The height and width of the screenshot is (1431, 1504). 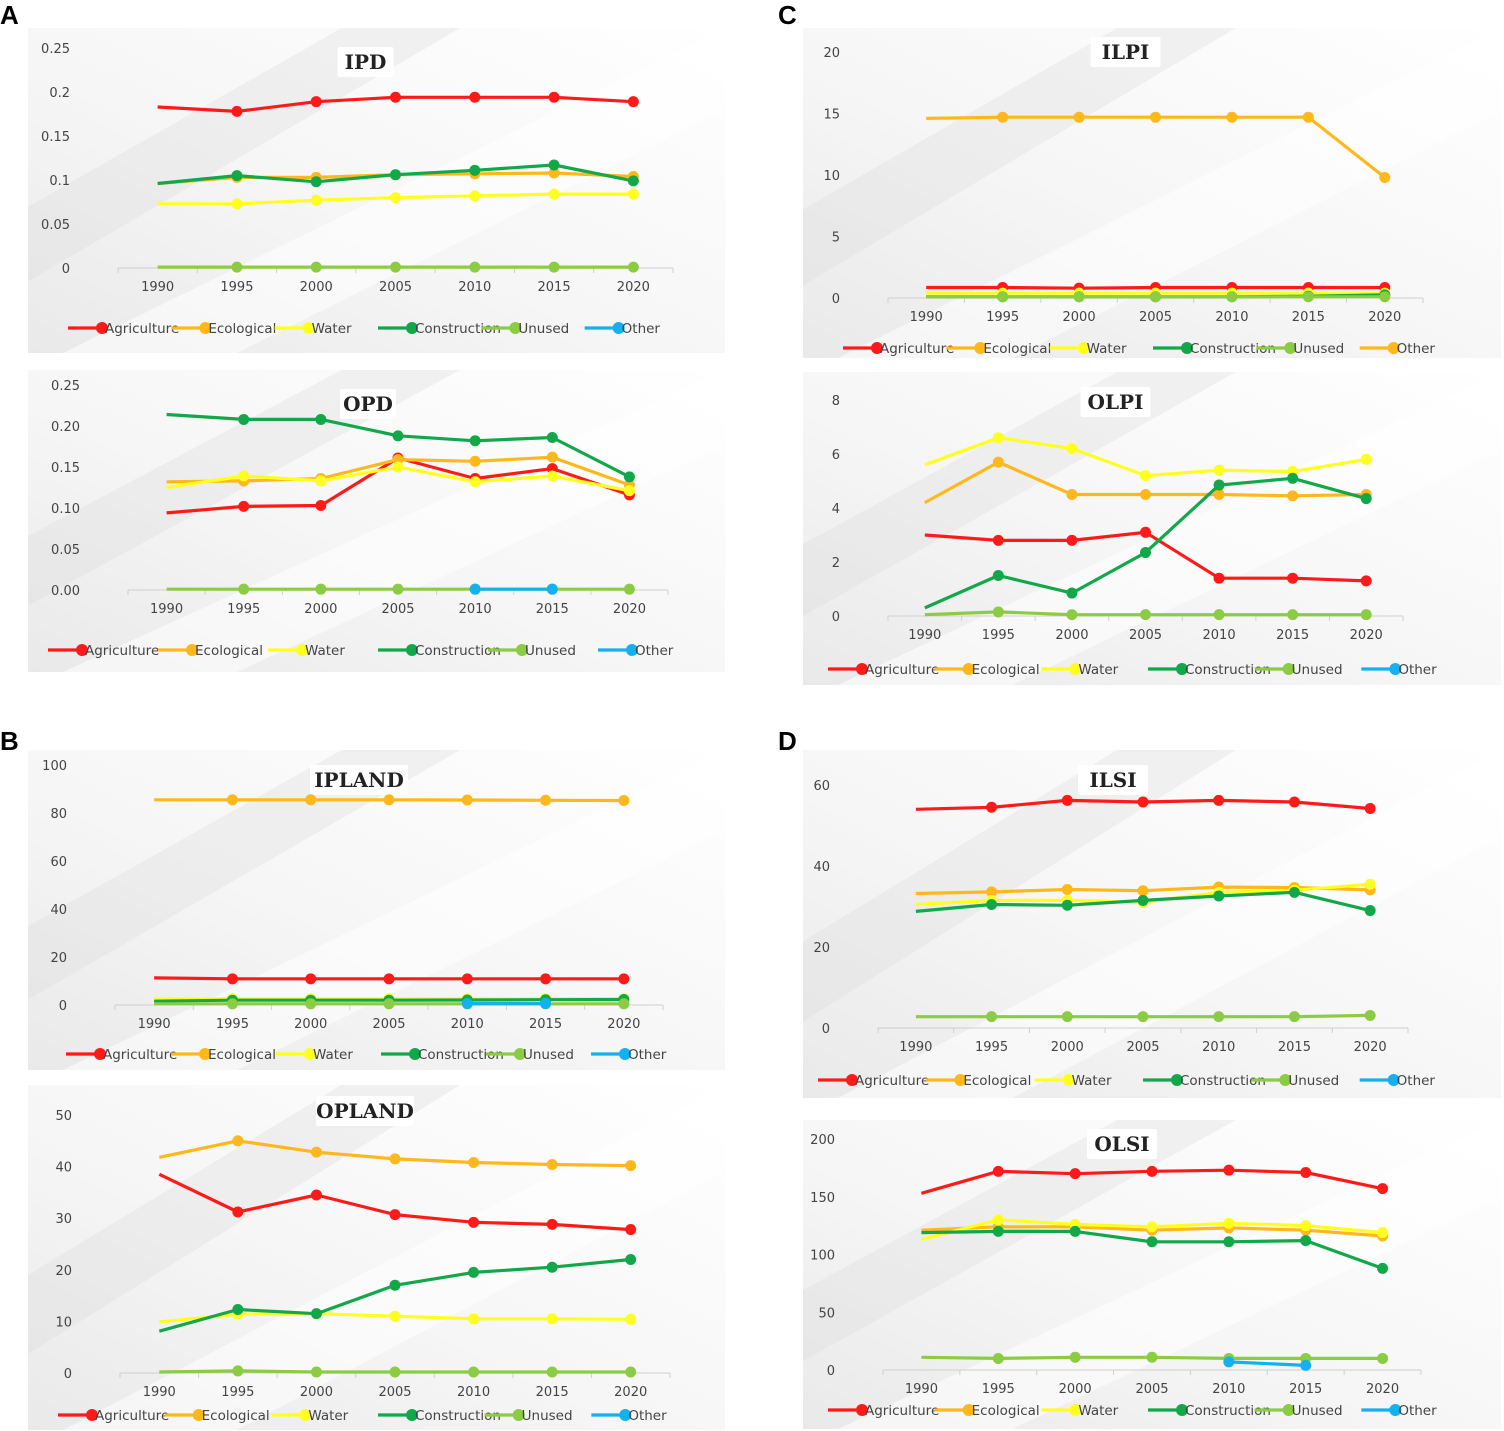 I want to click on y-tick-label: 20, so click(x=58, y=958).